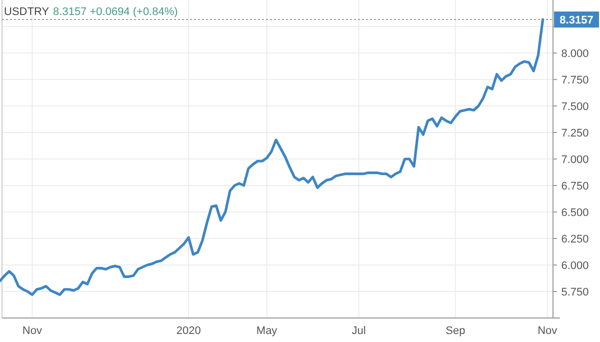  What do you see at coordinates (359, 331) in the screenshot?
I see `x-tick-label: Jul` at bounding box center [359, 331].